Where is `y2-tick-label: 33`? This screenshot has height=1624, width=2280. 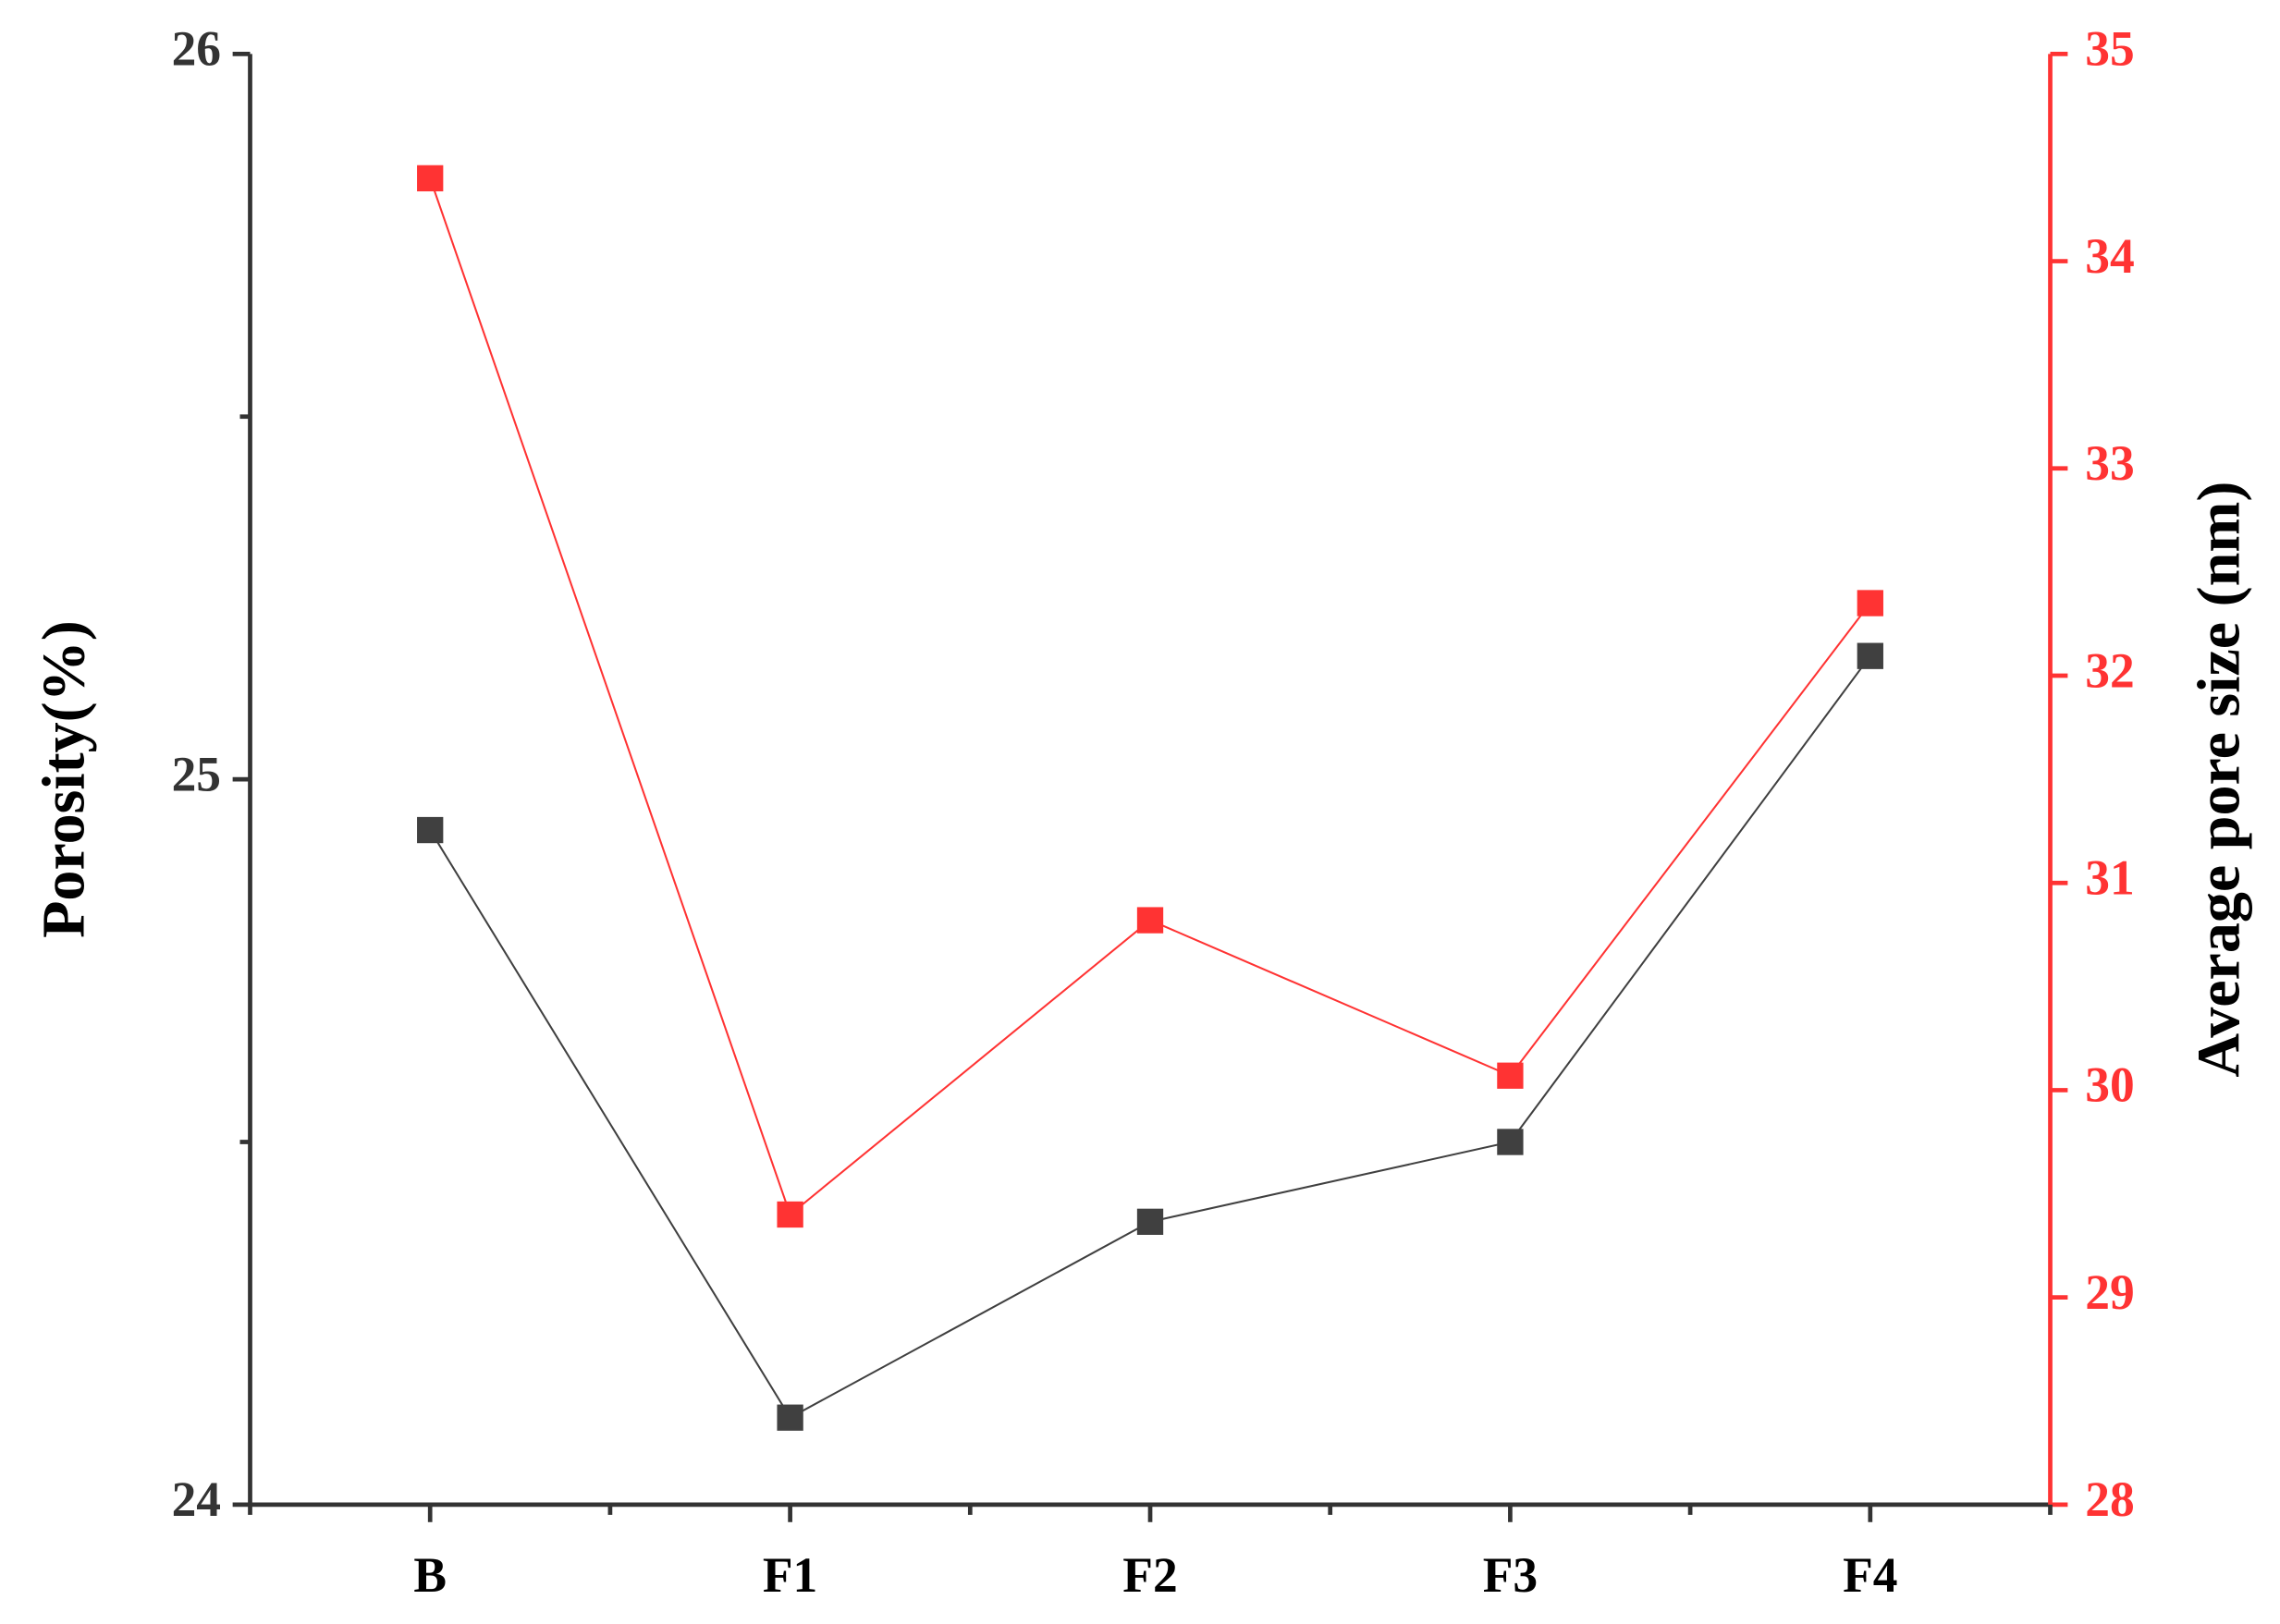 y2-tick-label: 33 is located at coordinates (2109, 463).